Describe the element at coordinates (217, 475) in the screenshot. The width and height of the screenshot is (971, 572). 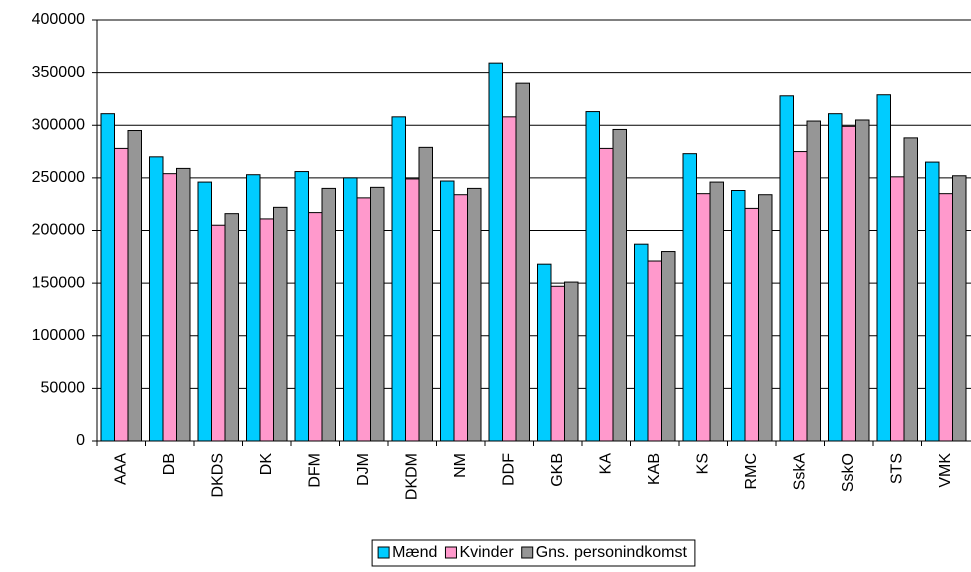
I see `x-tick-label: DKDS` at that location.